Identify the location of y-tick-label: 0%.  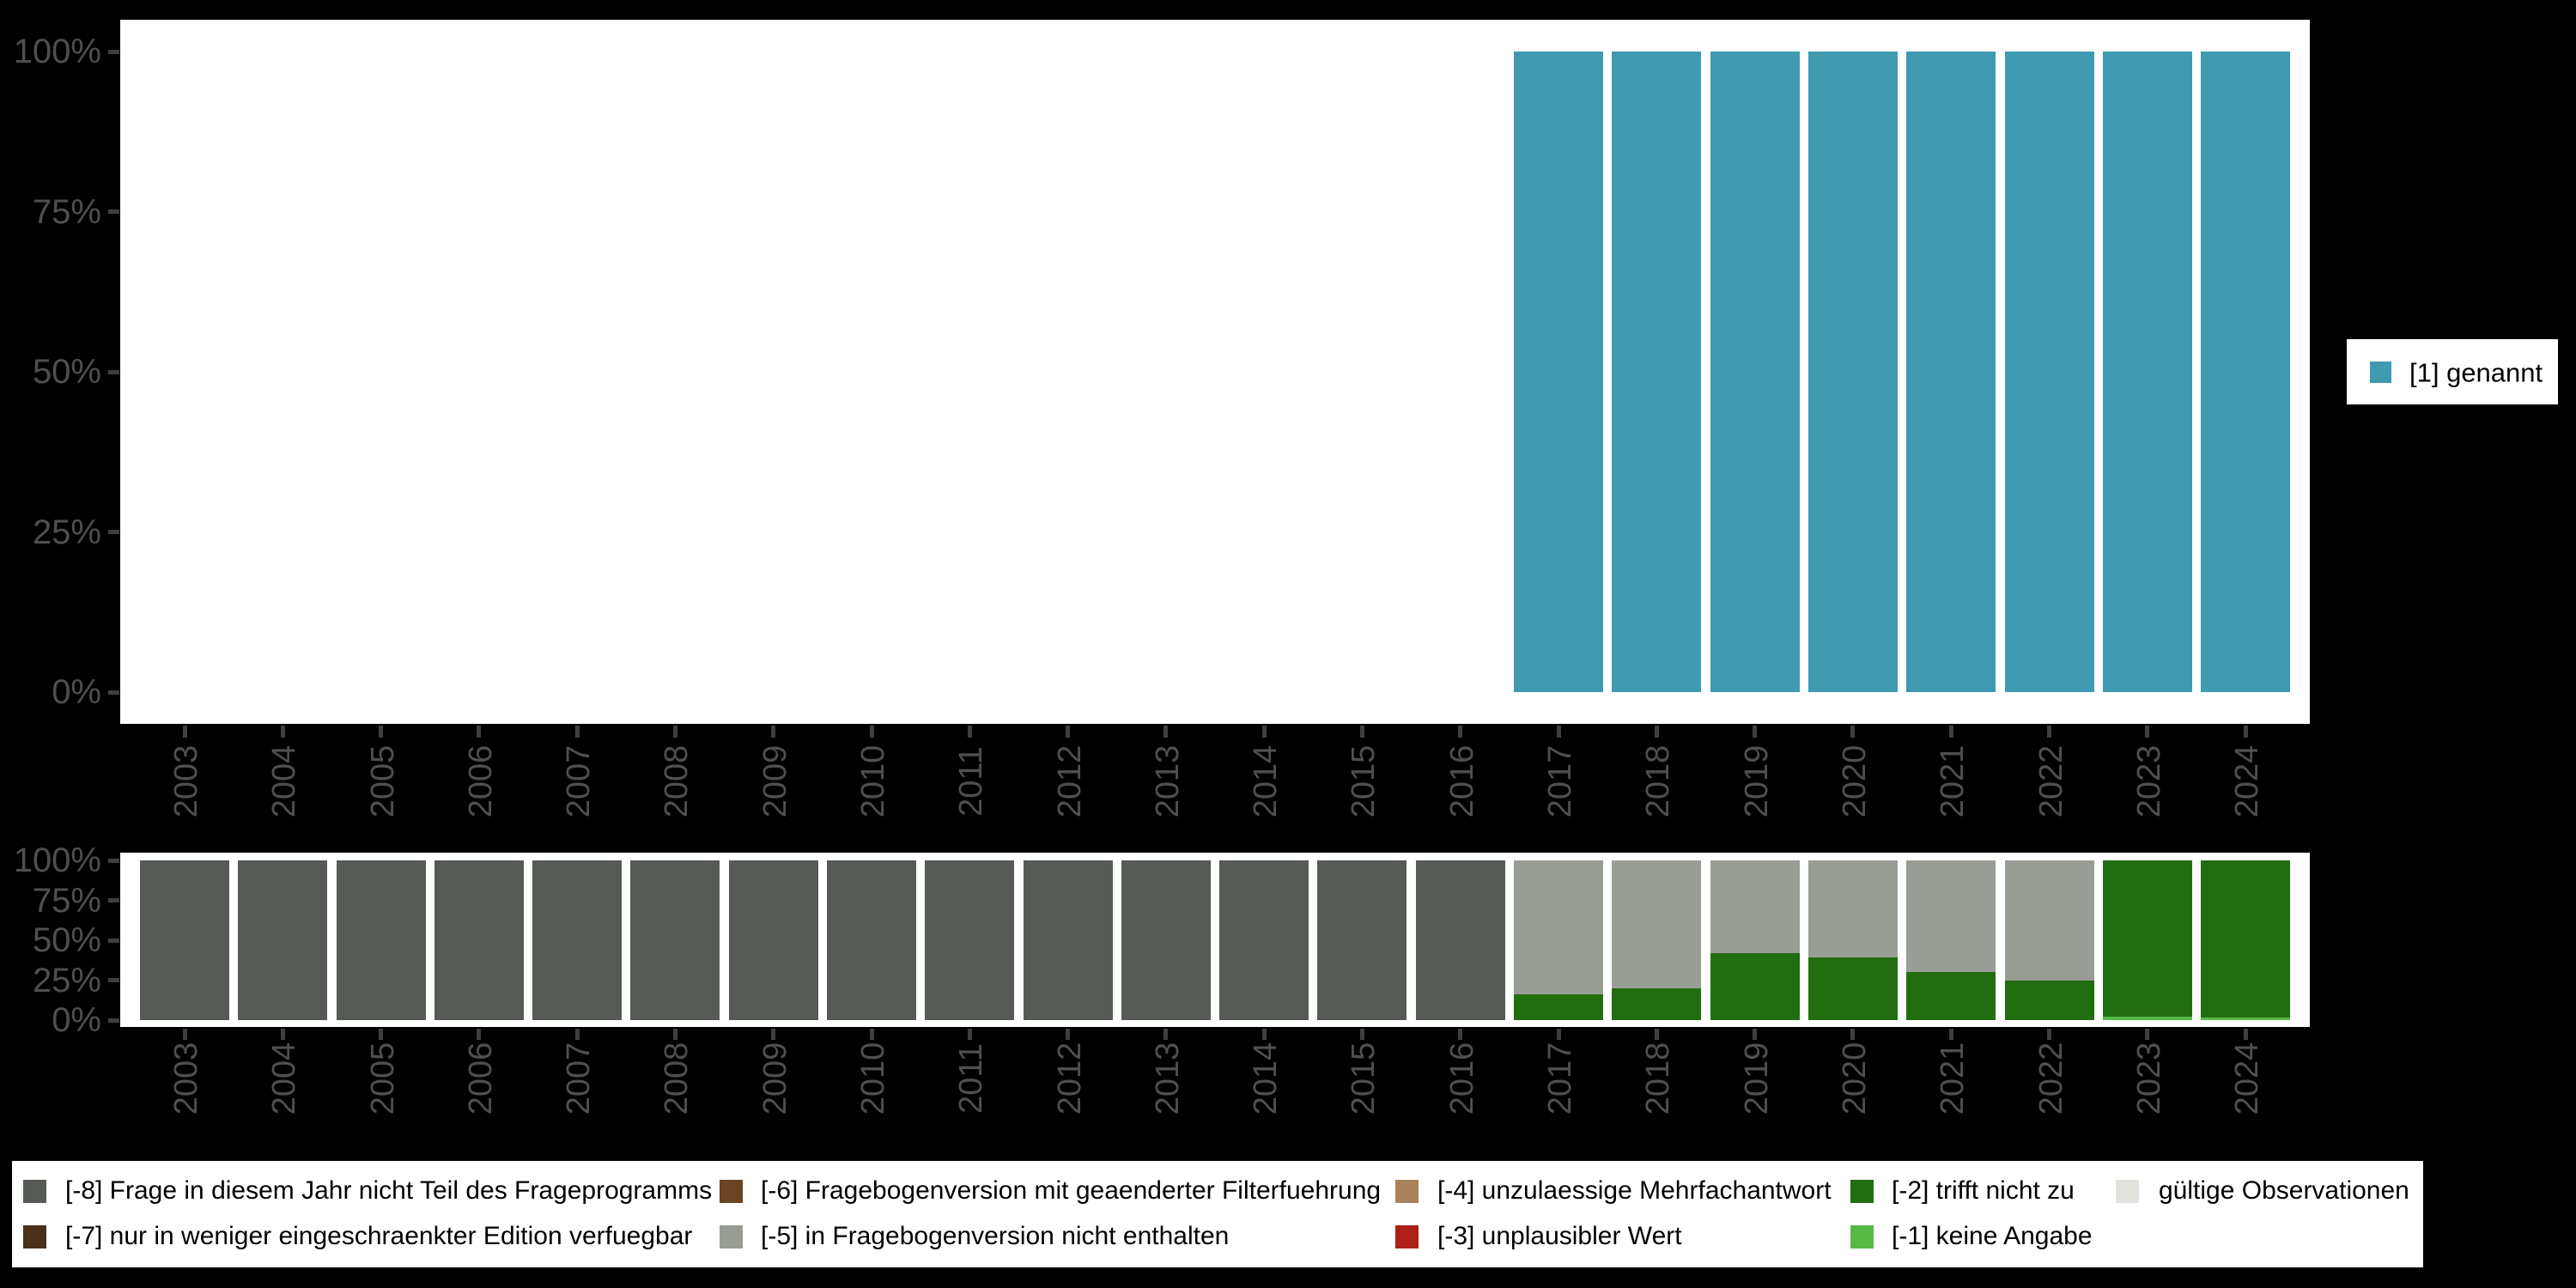
(77, 1020).